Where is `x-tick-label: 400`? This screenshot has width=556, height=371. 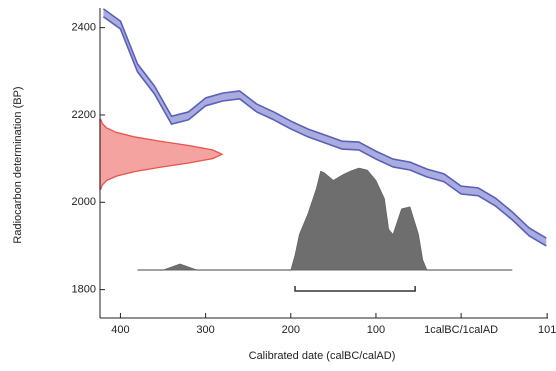
x-tick-label: 400 is located at coordinates (120, 330).